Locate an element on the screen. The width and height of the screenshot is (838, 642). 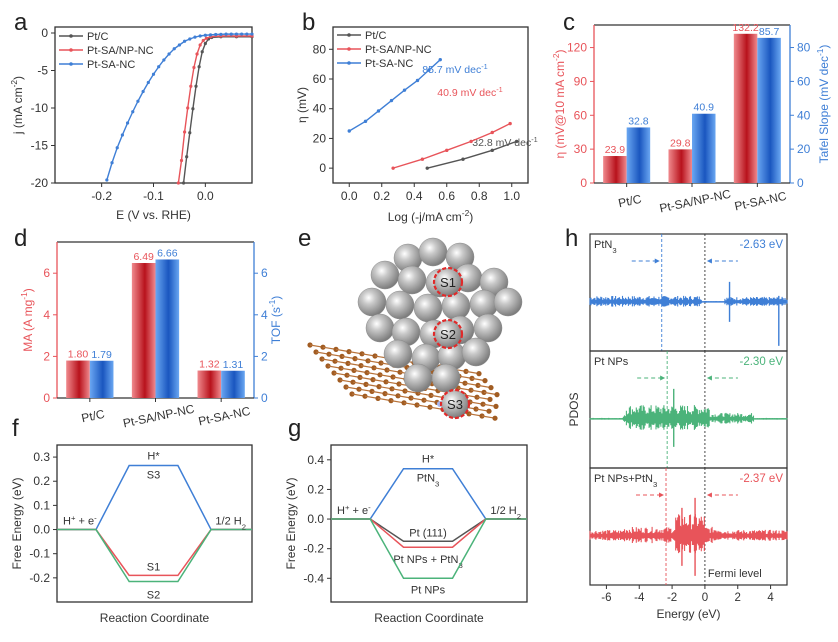
panel-letter-h: h is located at coordinates (571, 238).